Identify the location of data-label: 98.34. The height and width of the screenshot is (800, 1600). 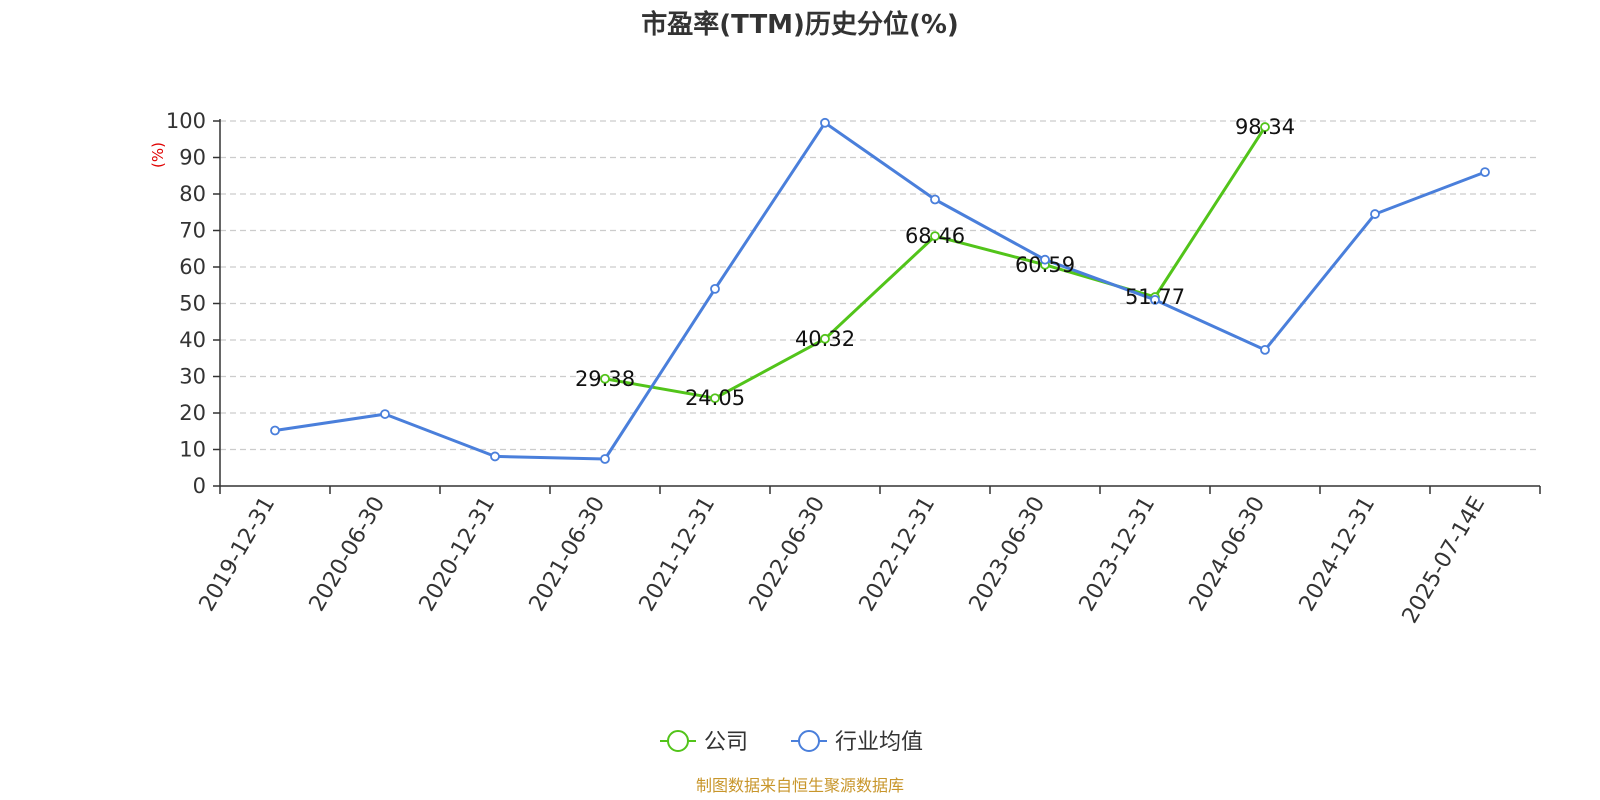
(1265, 127).